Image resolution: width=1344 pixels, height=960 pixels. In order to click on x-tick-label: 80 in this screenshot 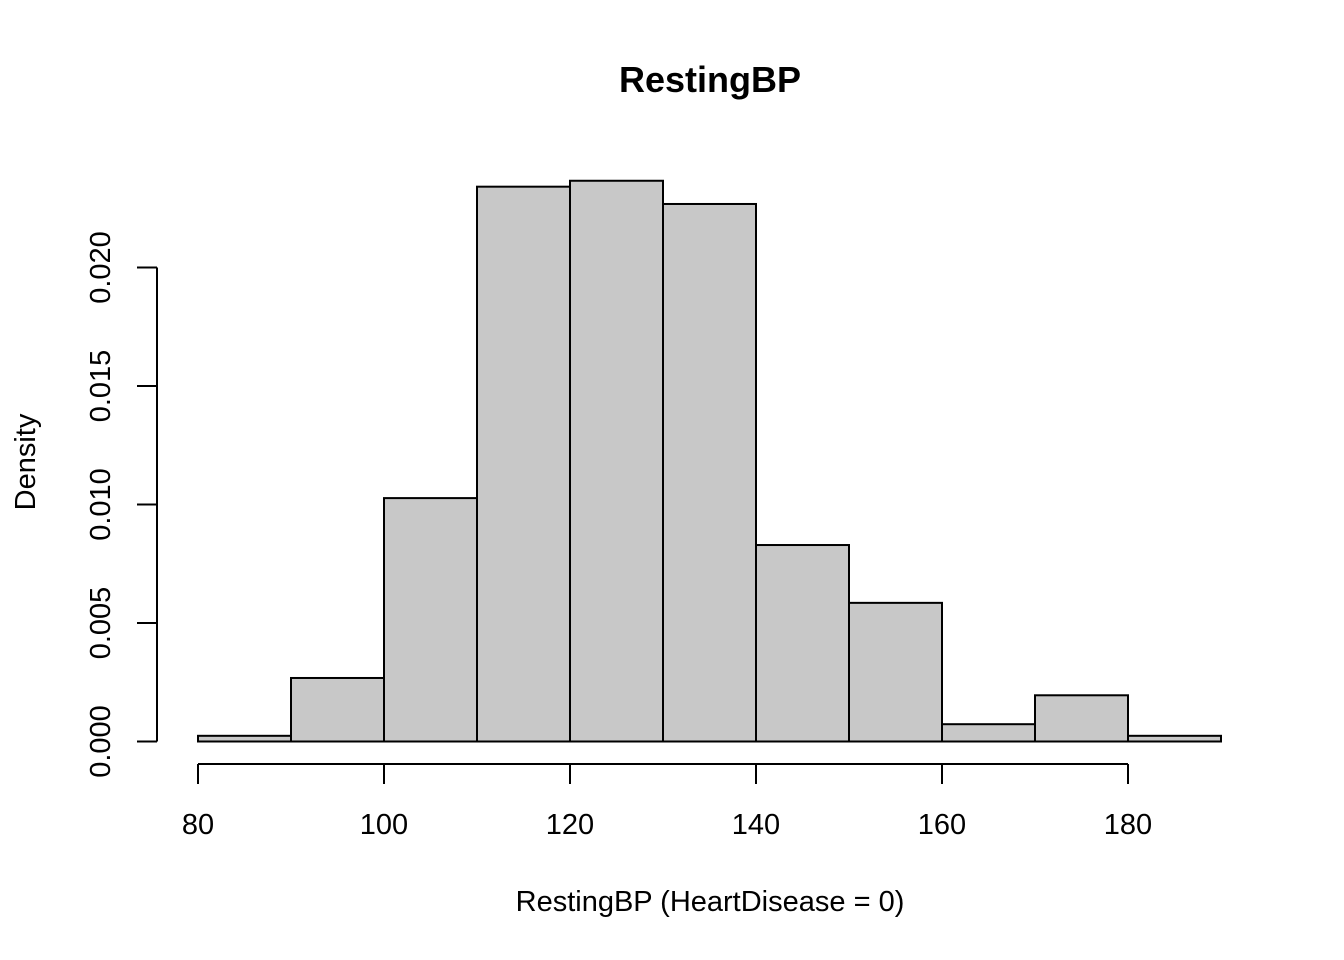, I will do `click(198, 825)`.